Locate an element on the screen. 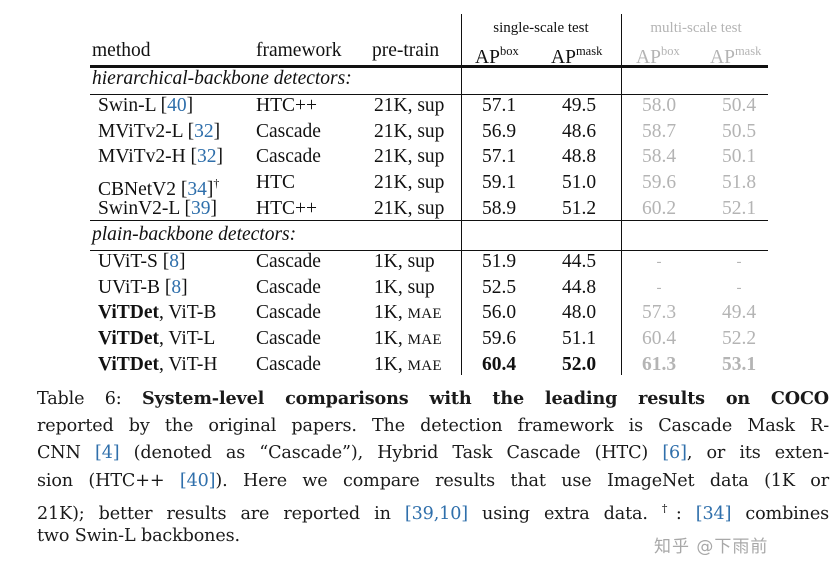 The width and height of the screenshot is (832, 579). citation-link: 40 is located at coordinates (177, 105).